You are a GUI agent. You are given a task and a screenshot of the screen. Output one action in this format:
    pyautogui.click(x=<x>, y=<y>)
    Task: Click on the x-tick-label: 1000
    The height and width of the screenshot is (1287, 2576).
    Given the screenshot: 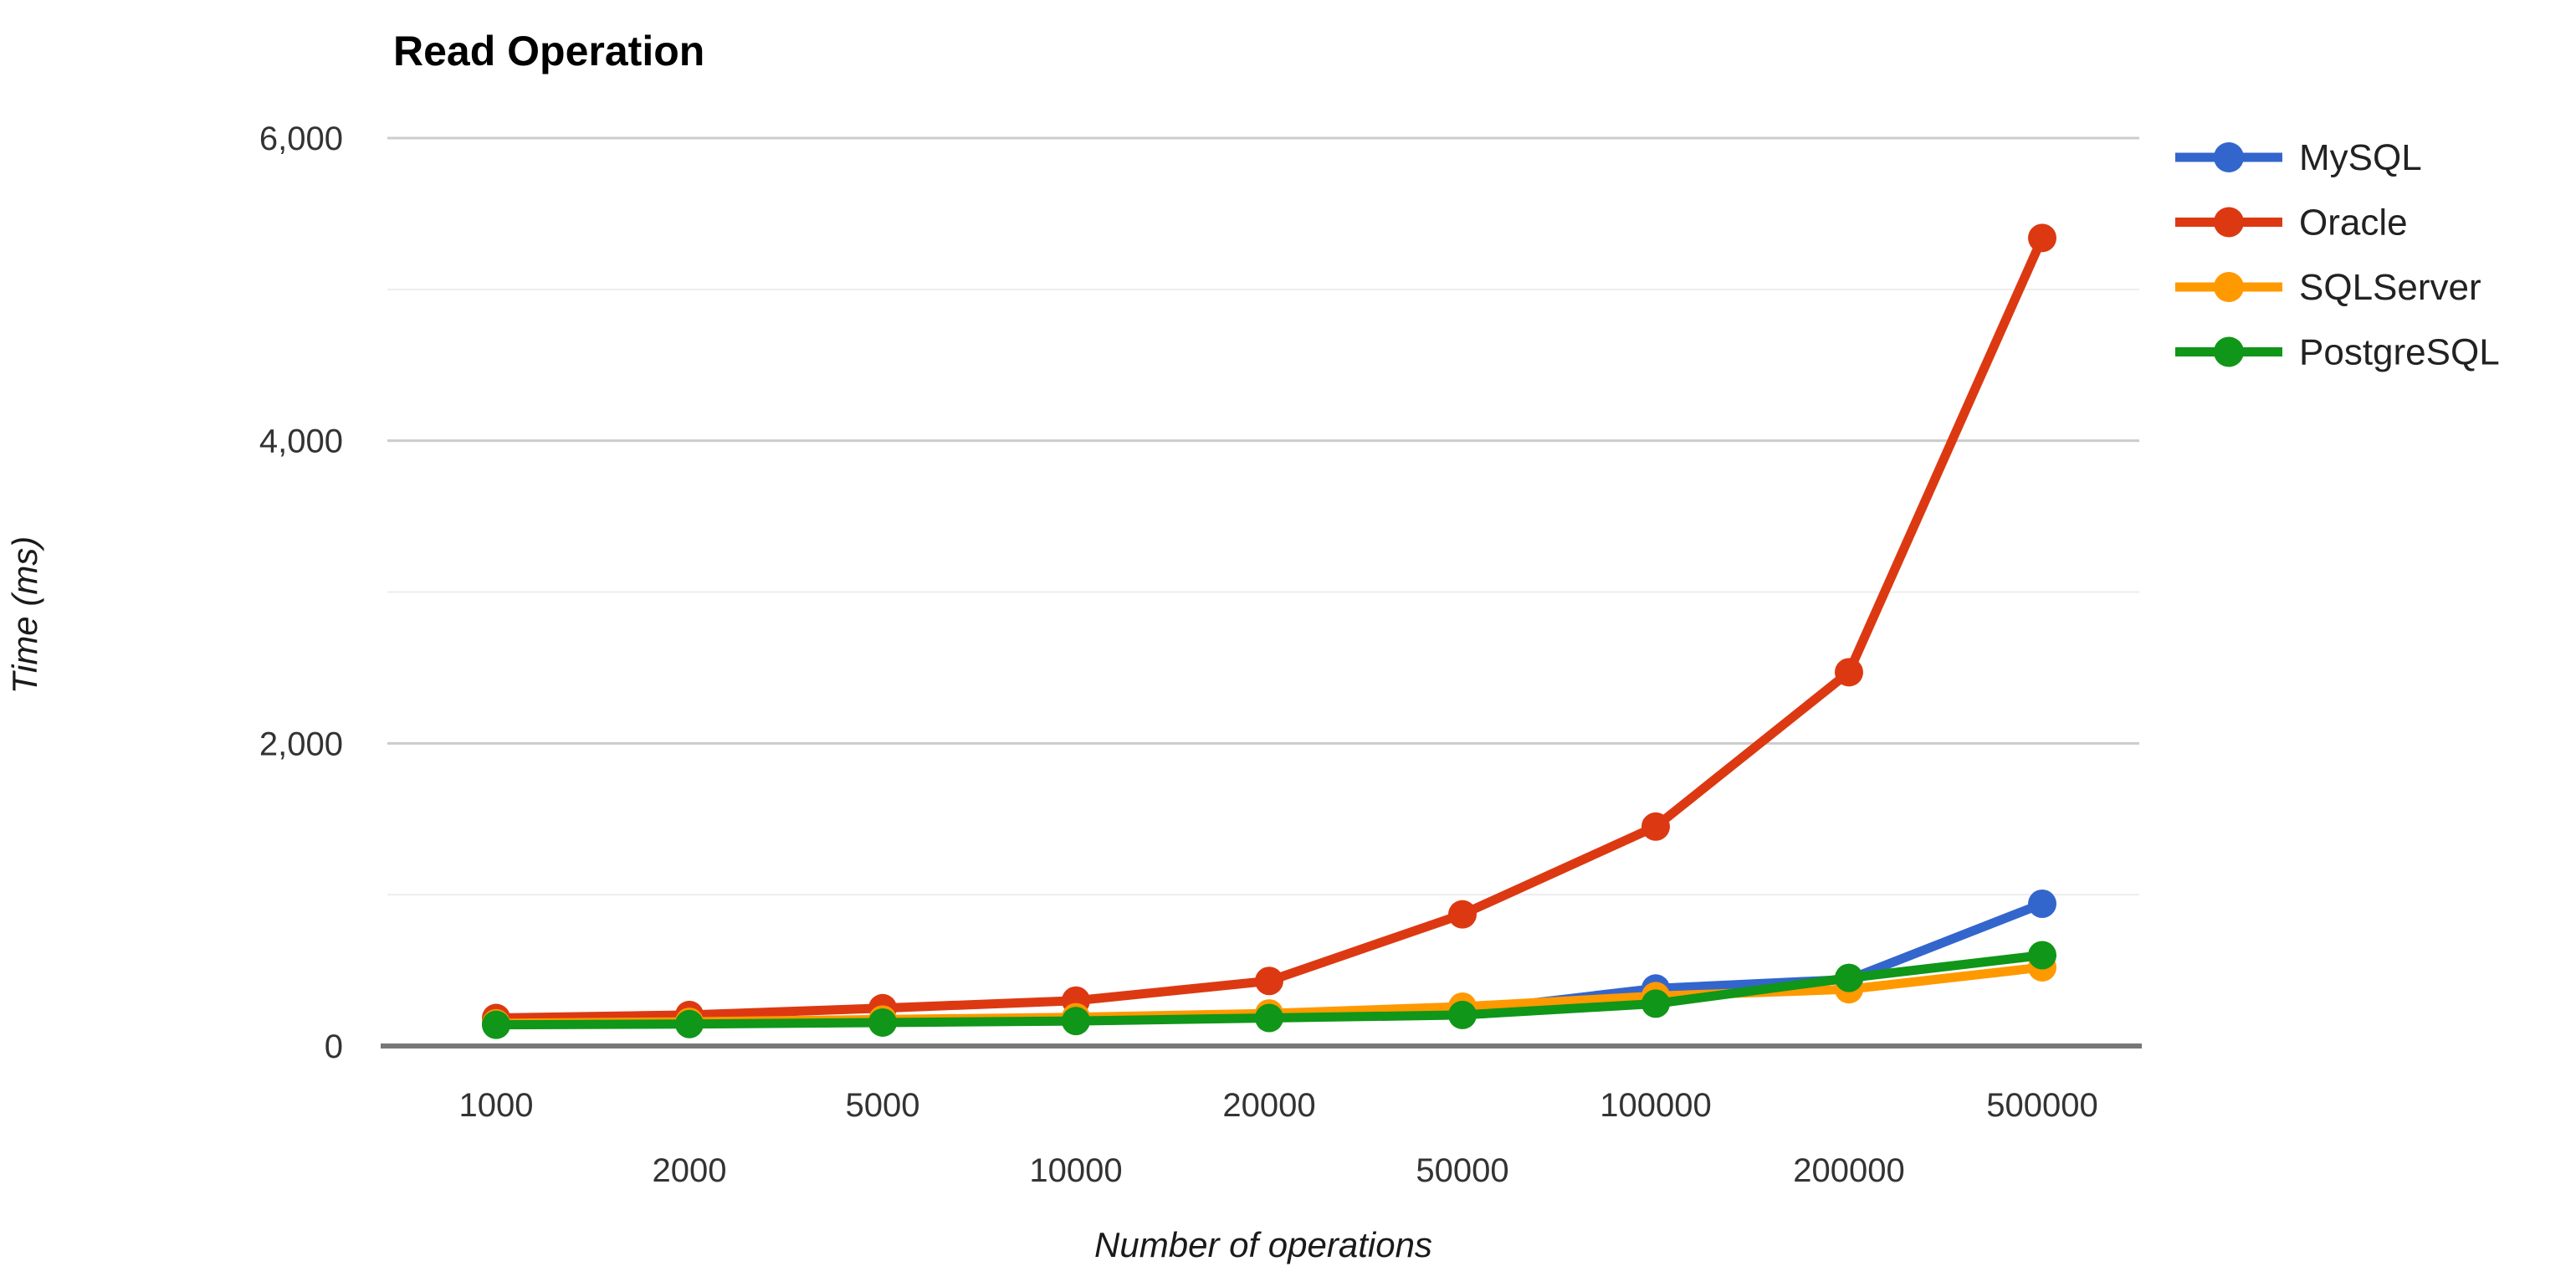 What is the action you would take?
    pyautogui.click(x=497, y=1106)
    